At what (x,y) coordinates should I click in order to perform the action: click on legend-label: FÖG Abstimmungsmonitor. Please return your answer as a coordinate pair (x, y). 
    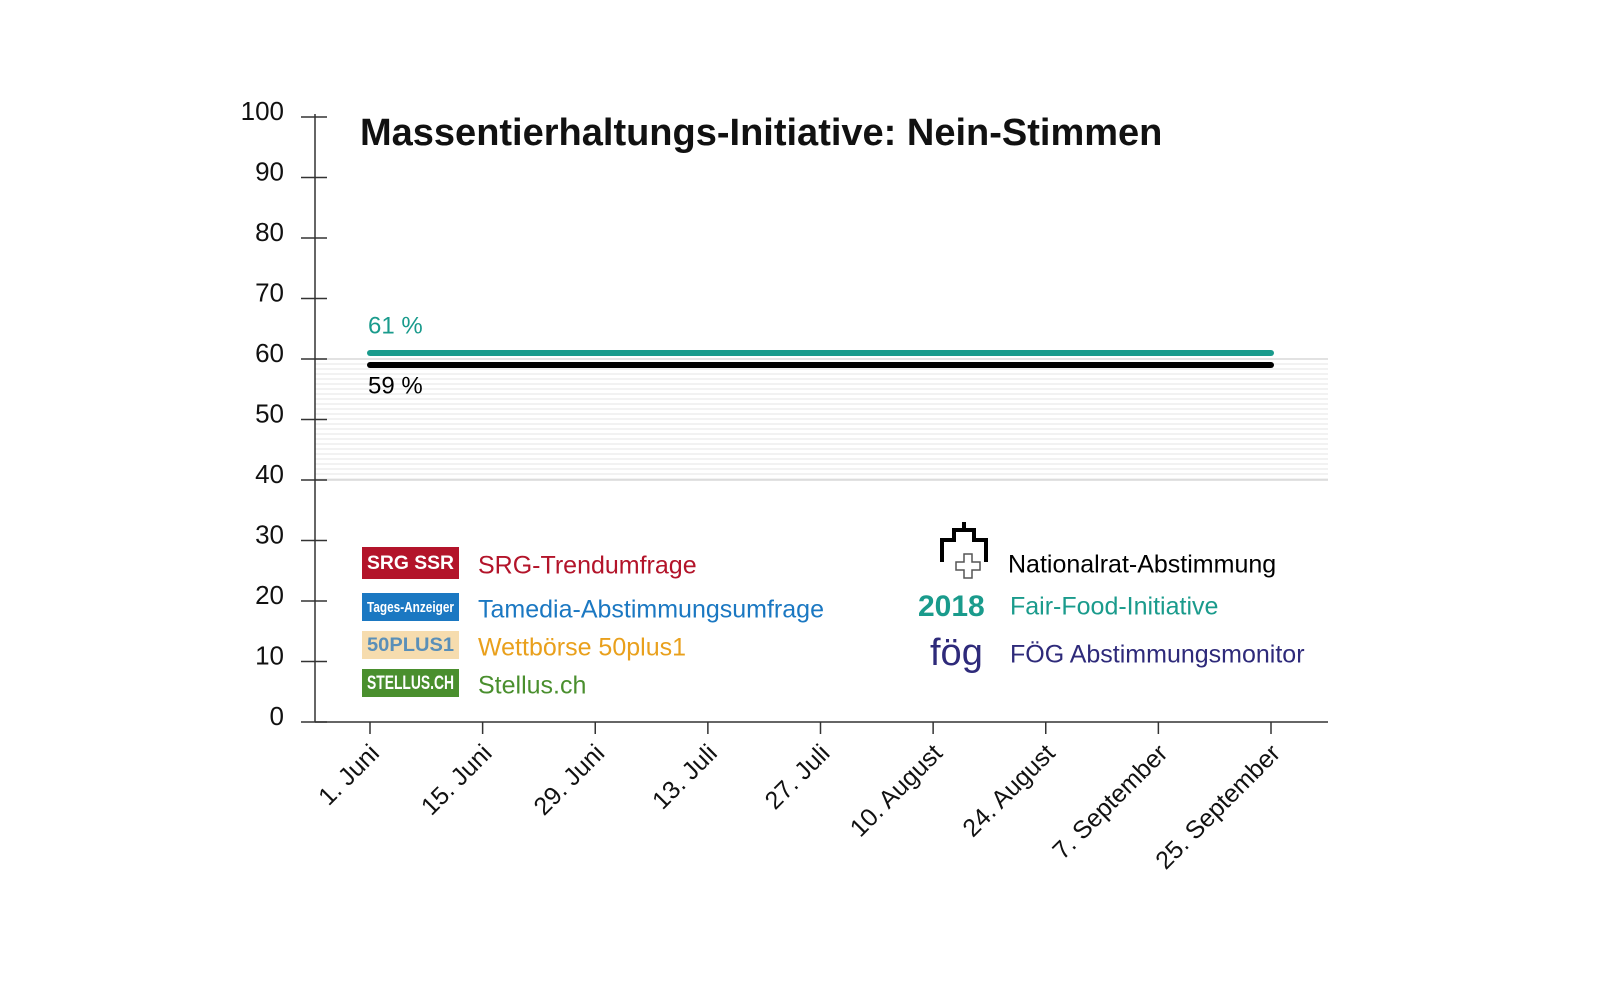
    Looking at the image, I should click on (1157, 655).